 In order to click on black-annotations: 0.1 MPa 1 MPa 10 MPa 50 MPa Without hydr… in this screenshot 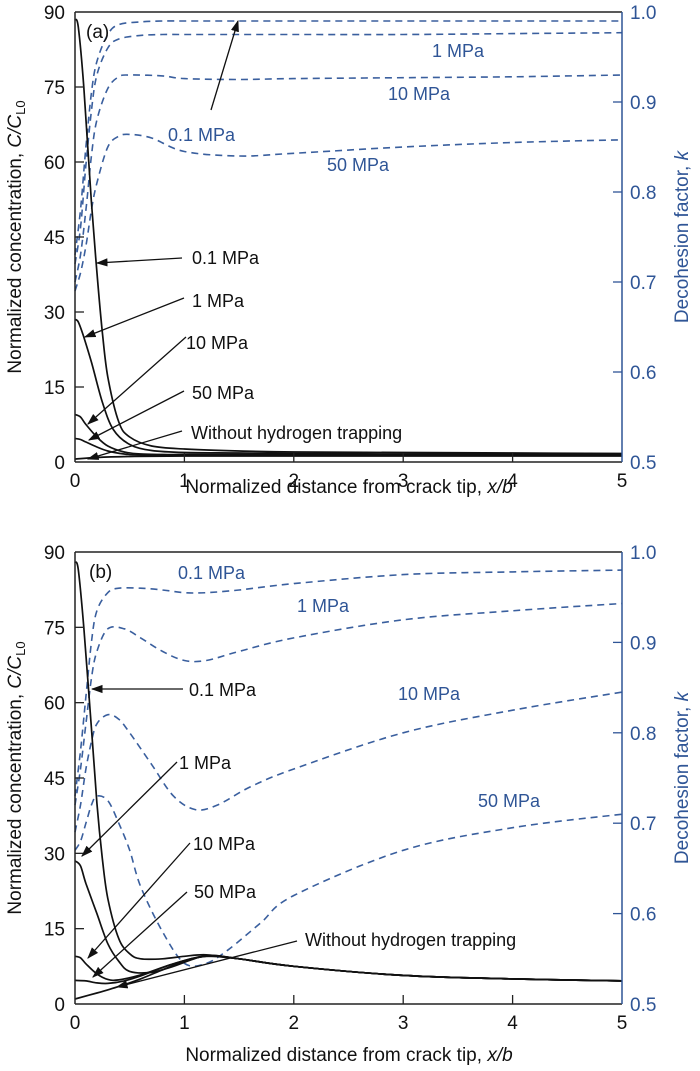, I will do `click(242, 354)`.